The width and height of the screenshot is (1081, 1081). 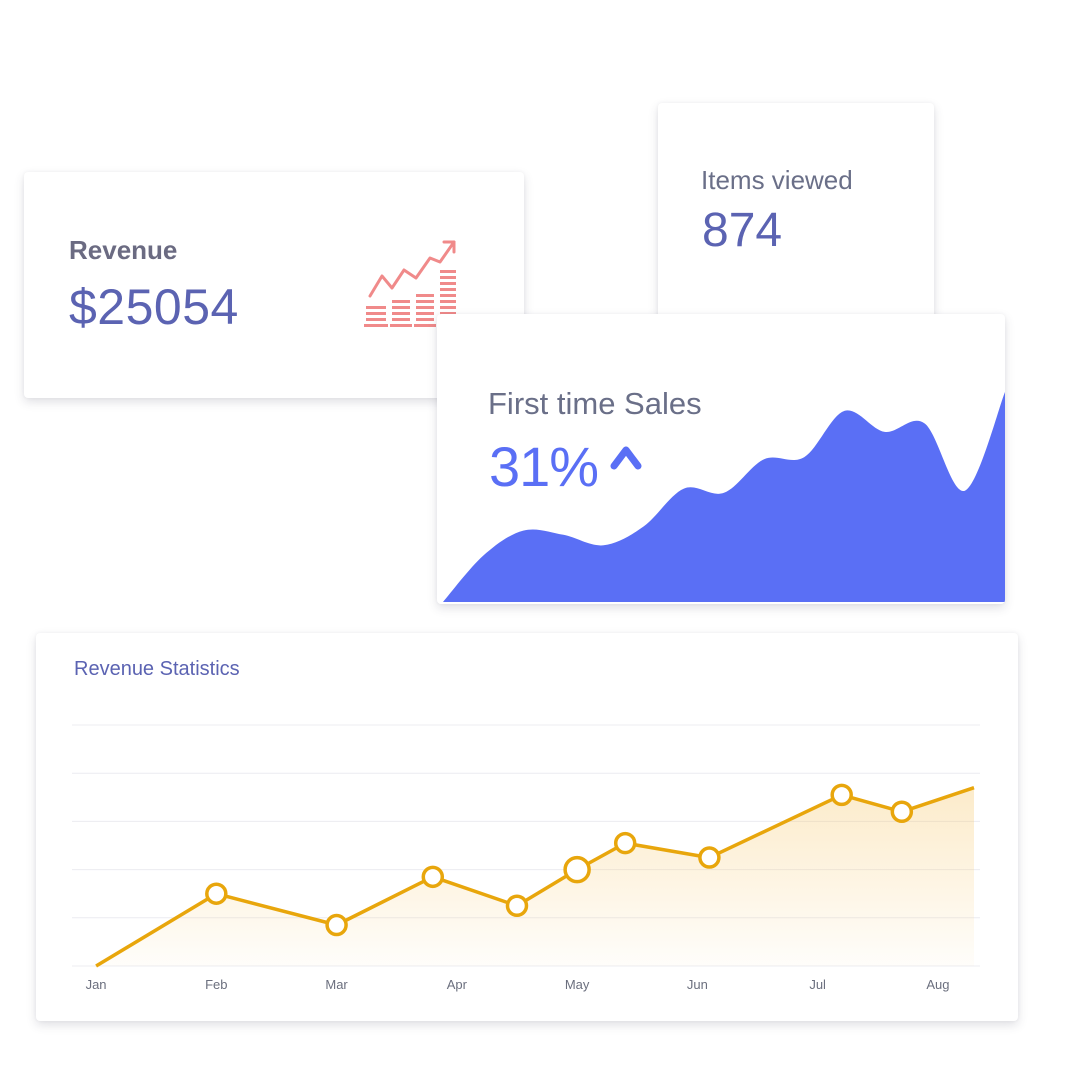 I want to click on sales-area-chart, so click(x=724, y=497).